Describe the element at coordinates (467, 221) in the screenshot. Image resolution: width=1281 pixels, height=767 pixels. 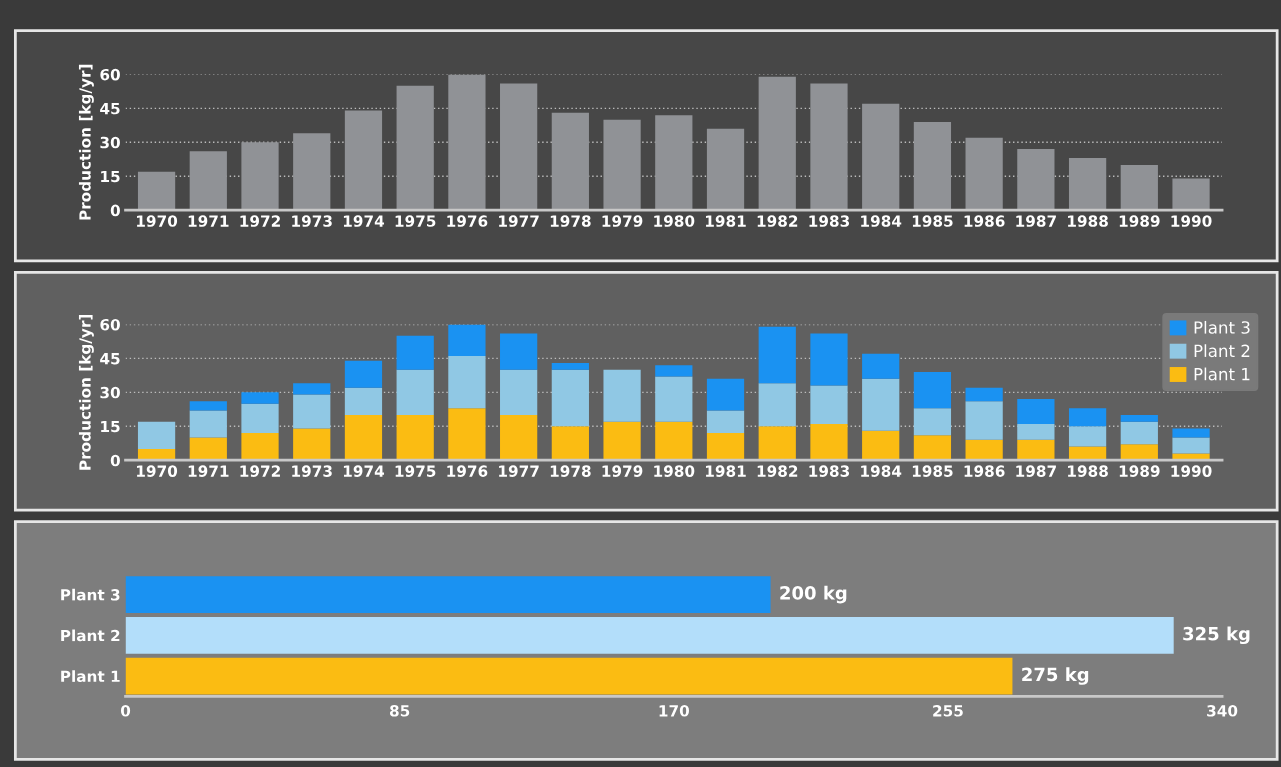
I see `x-tick-label: 1976` at that location.